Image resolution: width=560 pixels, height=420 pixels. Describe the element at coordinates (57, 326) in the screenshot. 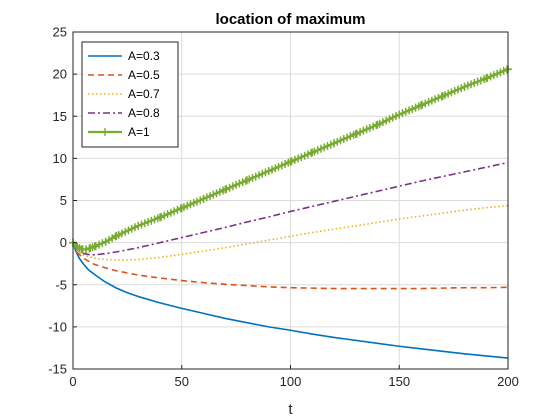

I see `y-tick-label: -10` at that location.